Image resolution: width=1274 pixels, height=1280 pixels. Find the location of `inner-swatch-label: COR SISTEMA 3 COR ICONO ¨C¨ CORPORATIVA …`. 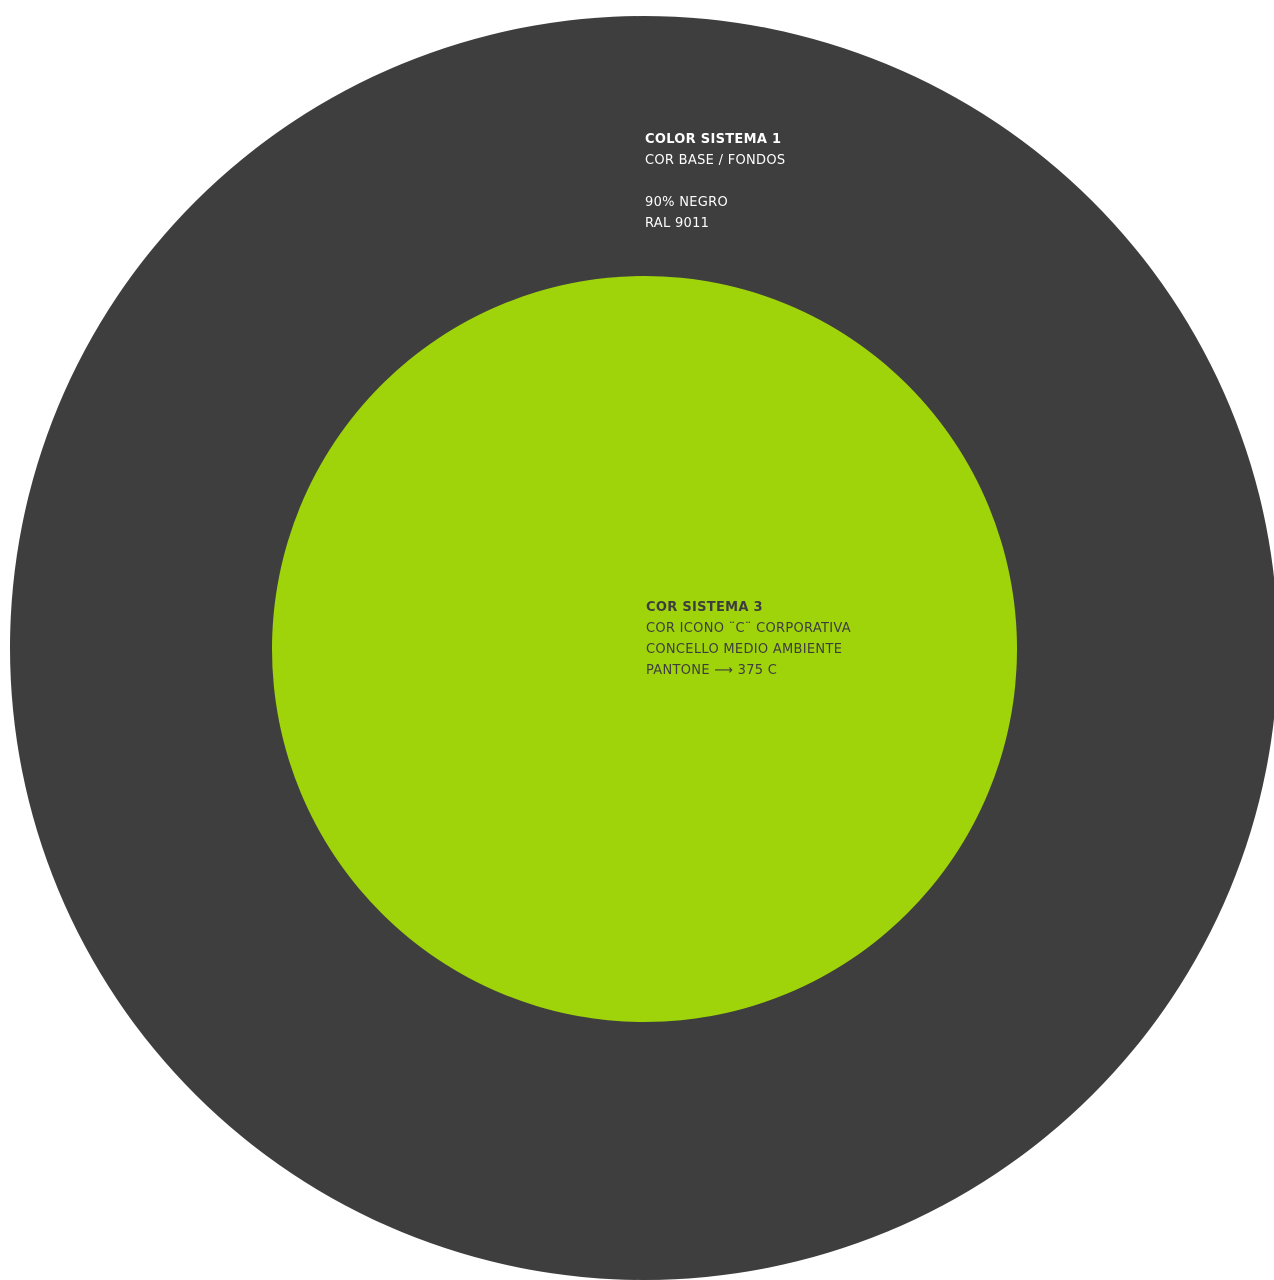

inner-swatch-label: COR SISTEMA 3 COR ICONO ¨C¨ CORPORATIVA … is located at coordinates (748, 639).